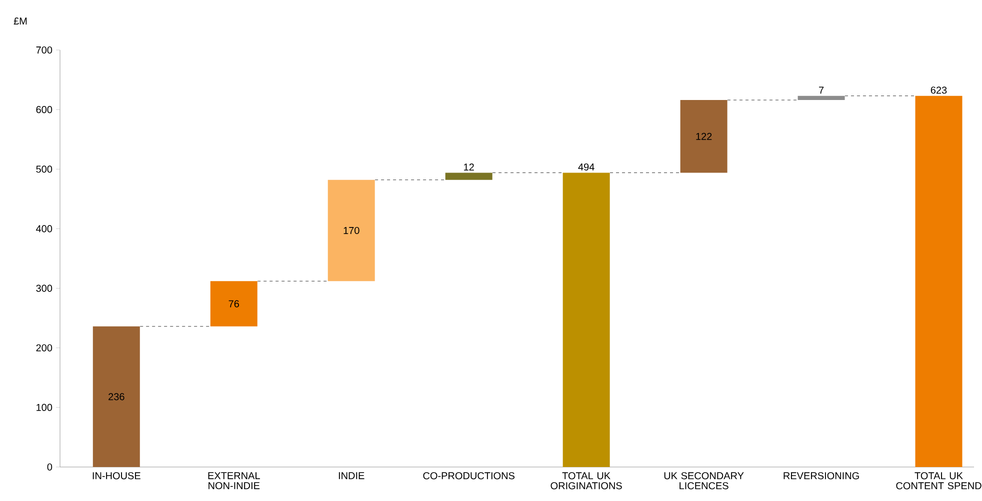  Describe the element at coordinates (44, 288) in the screenshot. I see `y-tick-label: 300` at that location.